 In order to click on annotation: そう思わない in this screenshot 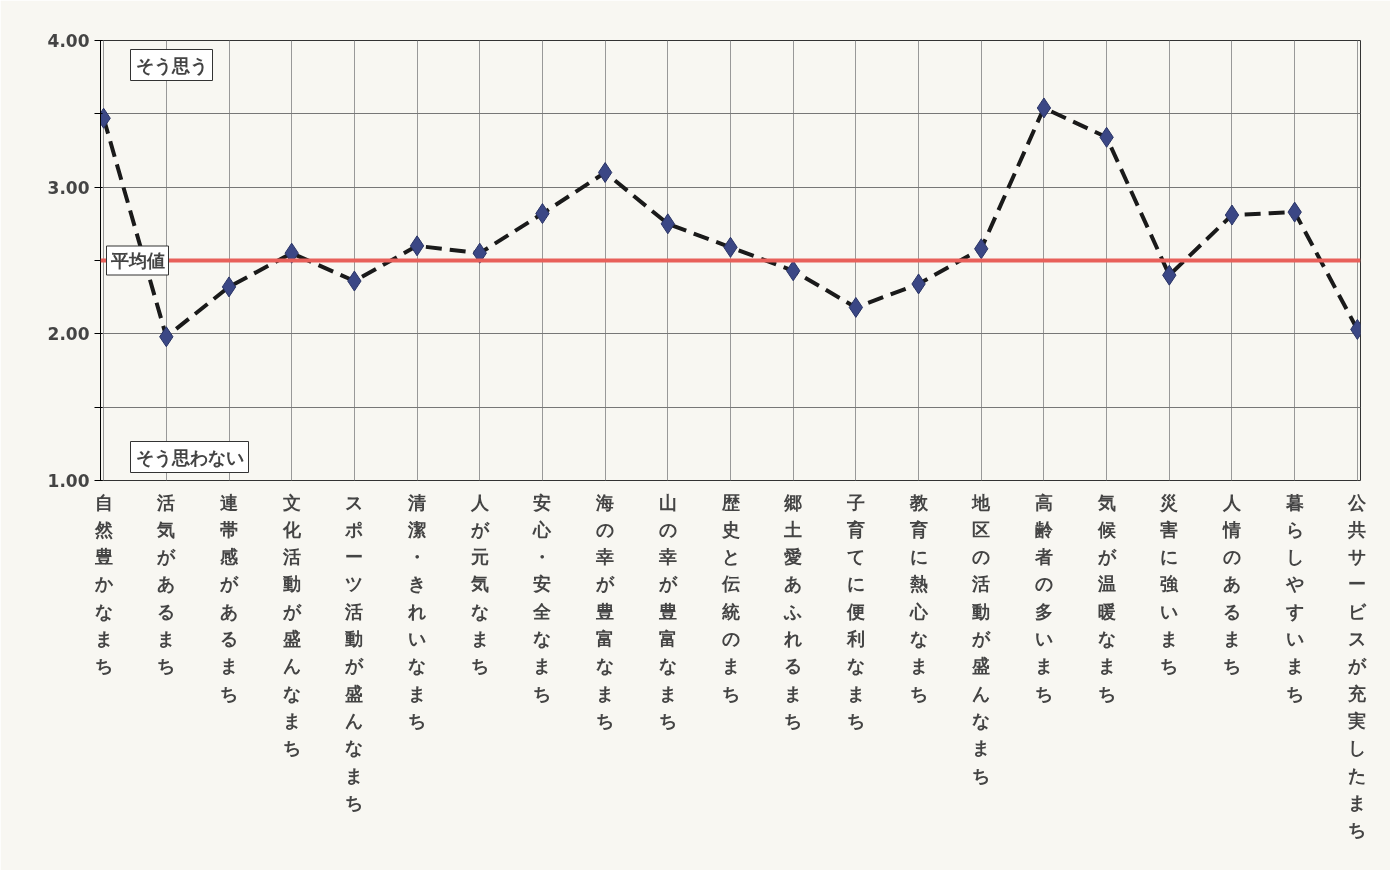, I will do `click(189, 457)`.